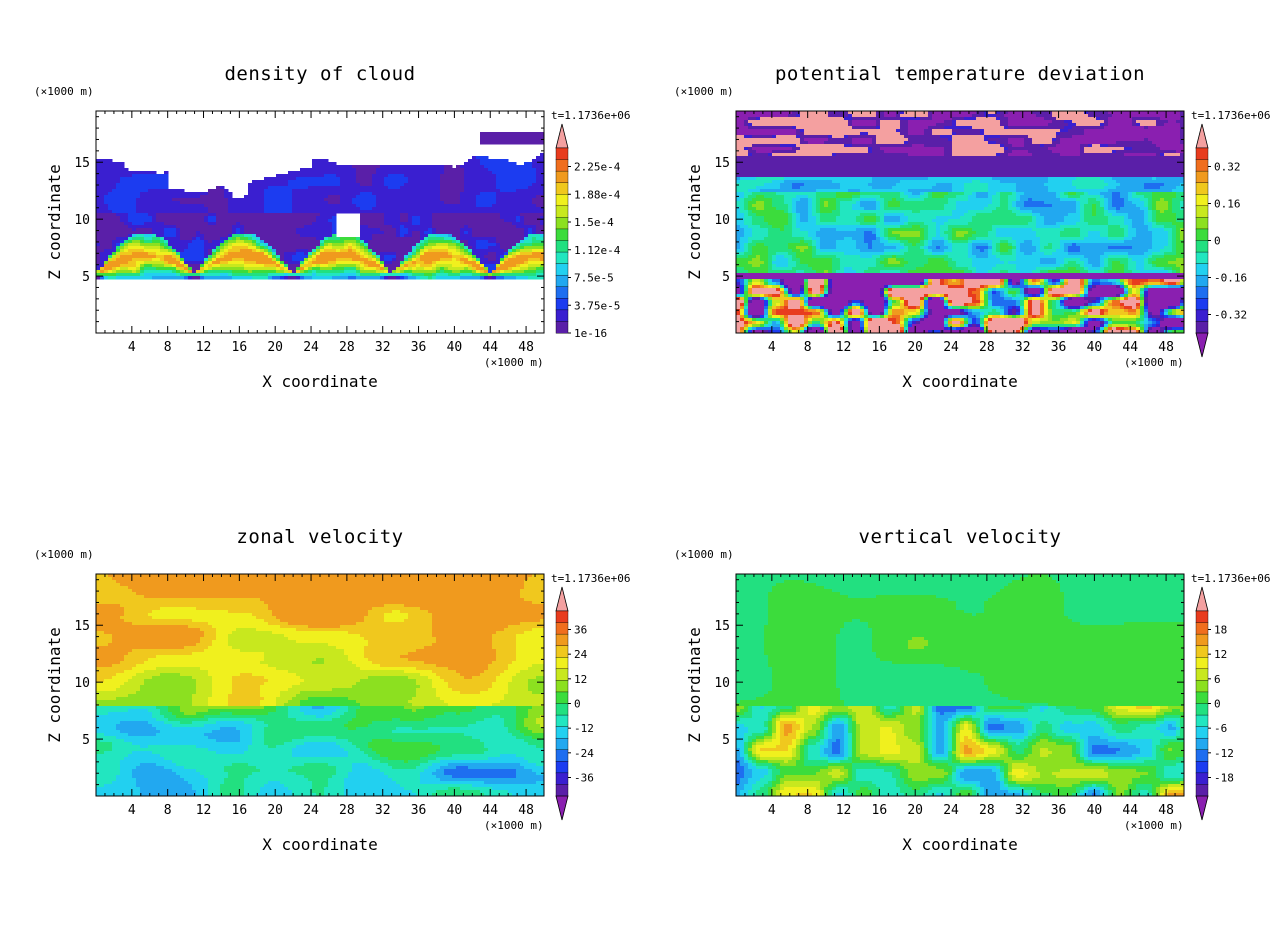  I want to click on x-tick-label: 24, so click(311, 347).